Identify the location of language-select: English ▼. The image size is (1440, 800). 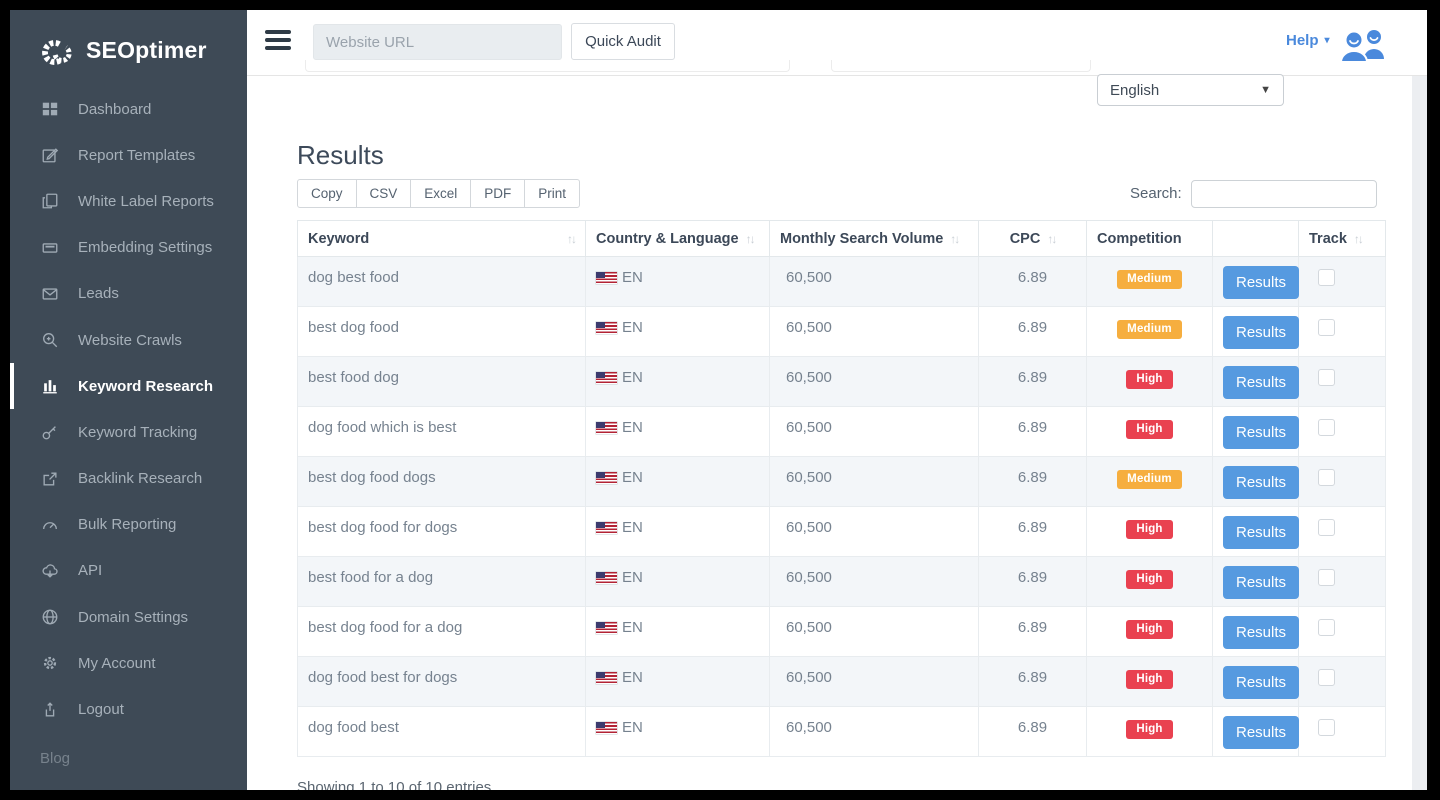
(1190, 90).